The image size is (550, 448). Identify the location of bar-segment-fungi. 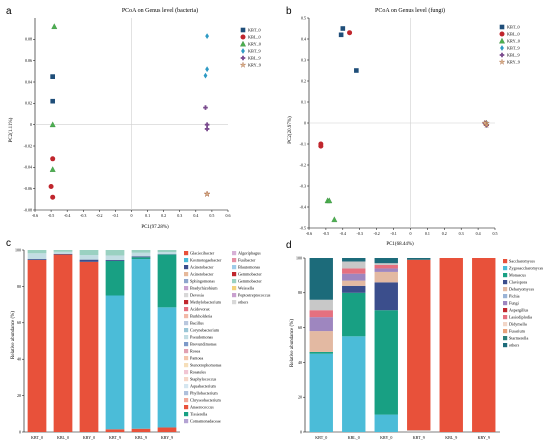
(354, 283).